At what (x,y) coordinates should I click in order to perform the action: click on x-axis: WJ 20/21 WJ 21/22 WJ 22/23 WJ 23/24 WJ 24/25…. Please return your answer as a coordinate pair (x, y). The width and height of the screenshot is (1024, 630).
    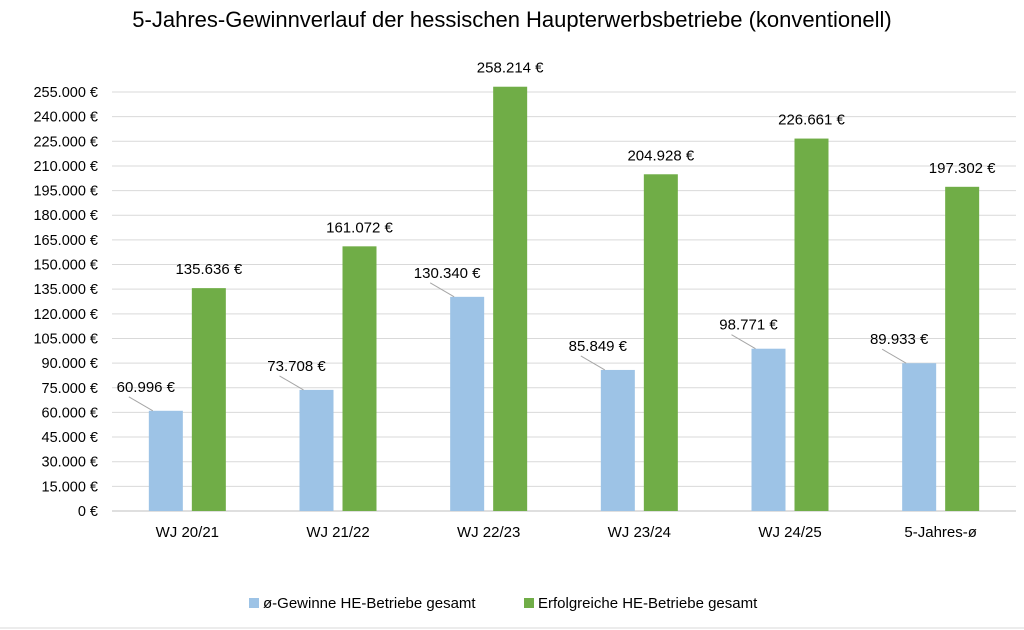
    Looking at the image, I should click on (566, 532).